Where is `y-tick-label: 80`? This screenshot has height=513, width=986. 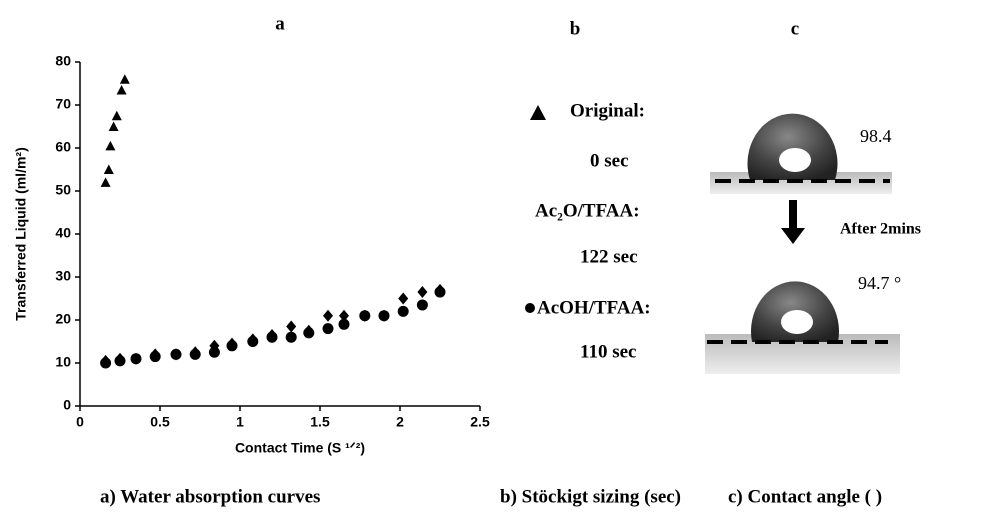 y-tick-label: 80 is located at coordinates (63, 61).